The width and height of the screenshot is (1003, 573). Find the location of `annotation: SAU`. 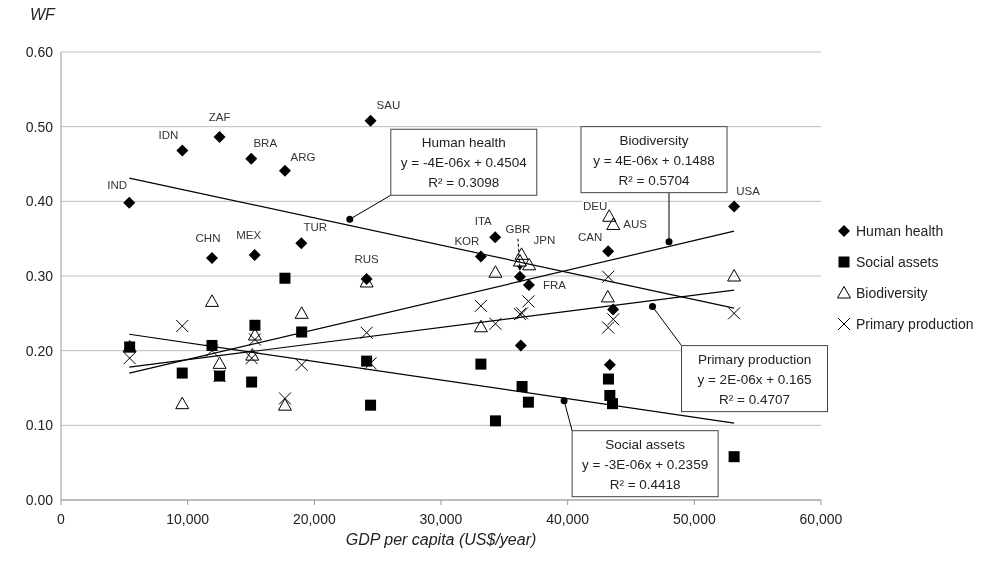

annotation: SAU is located at coordinates (388, 104).